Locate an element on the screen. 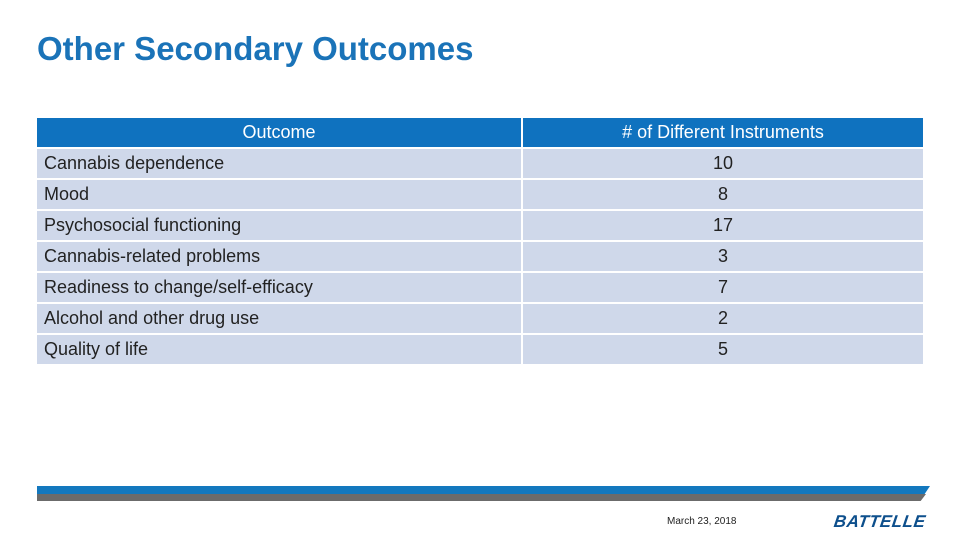 This screenshot has height=540, width=960. footer-date: March 23, 2018 is located at coordinates (702, 521).